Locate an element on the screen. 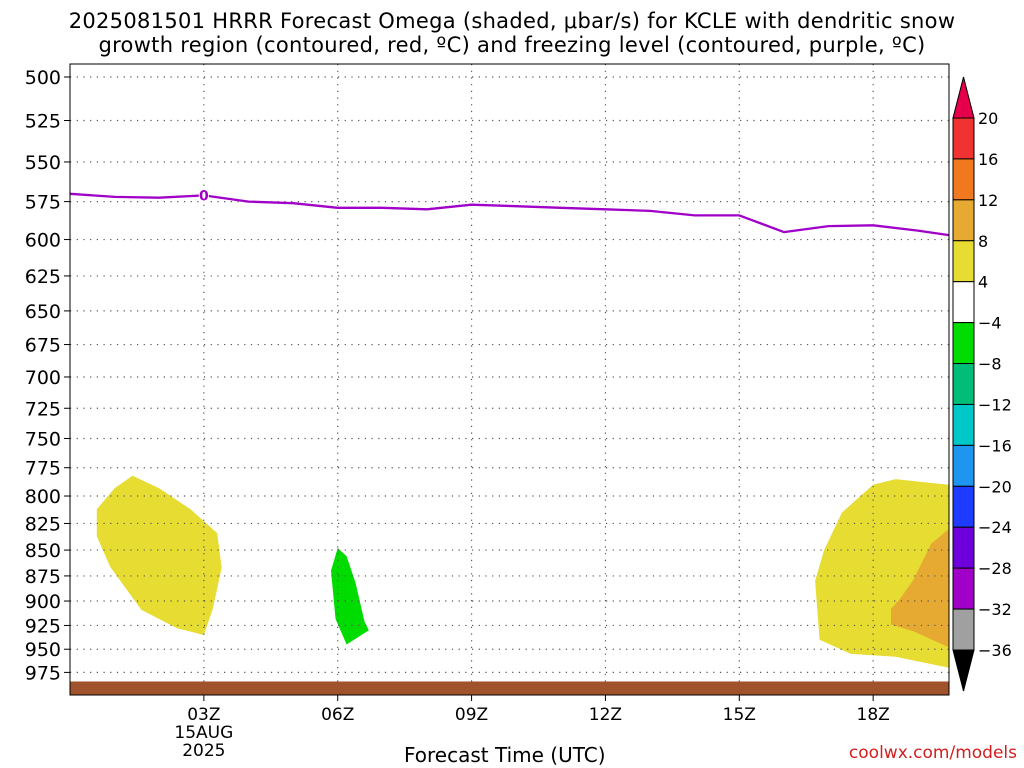 The width and height of the screenshot is (1024, 768). x-tick-label-03Z: 03Z is located at coordinates (203, 715).